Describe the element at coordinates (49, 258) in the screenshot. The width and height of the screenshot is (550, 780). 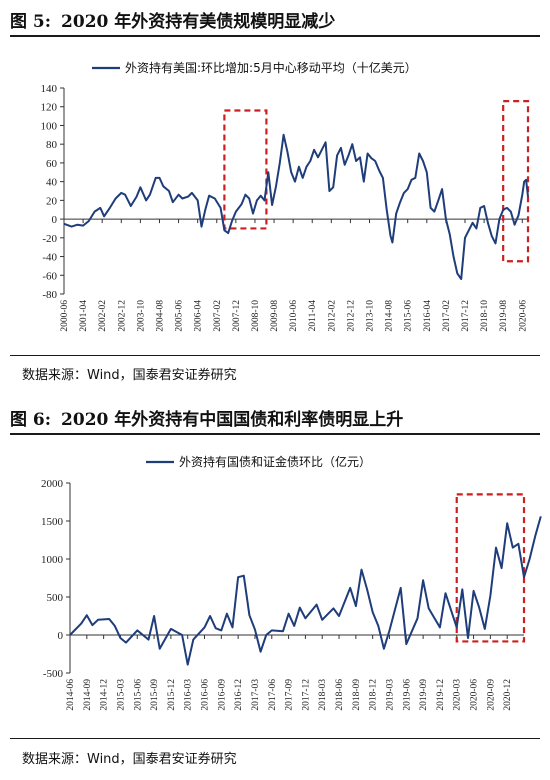
I see `y-tick-label: -40` at that location.